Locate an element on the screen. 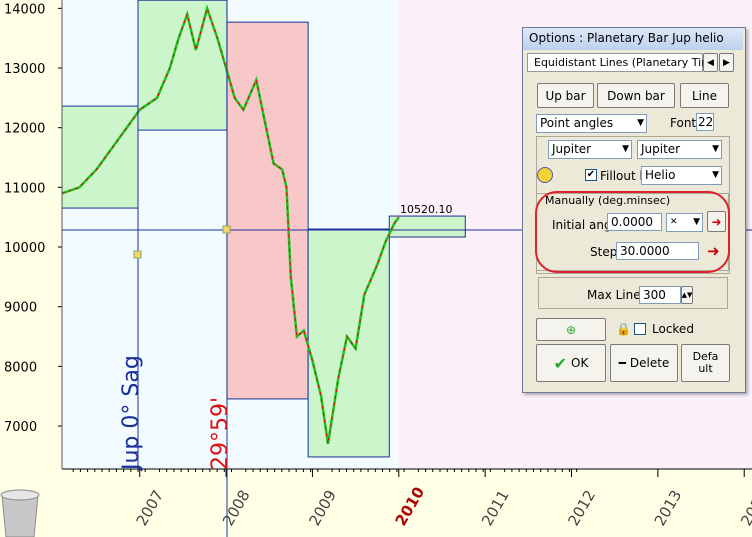  mode-select: Point angles is located at coordinates (591, 123).